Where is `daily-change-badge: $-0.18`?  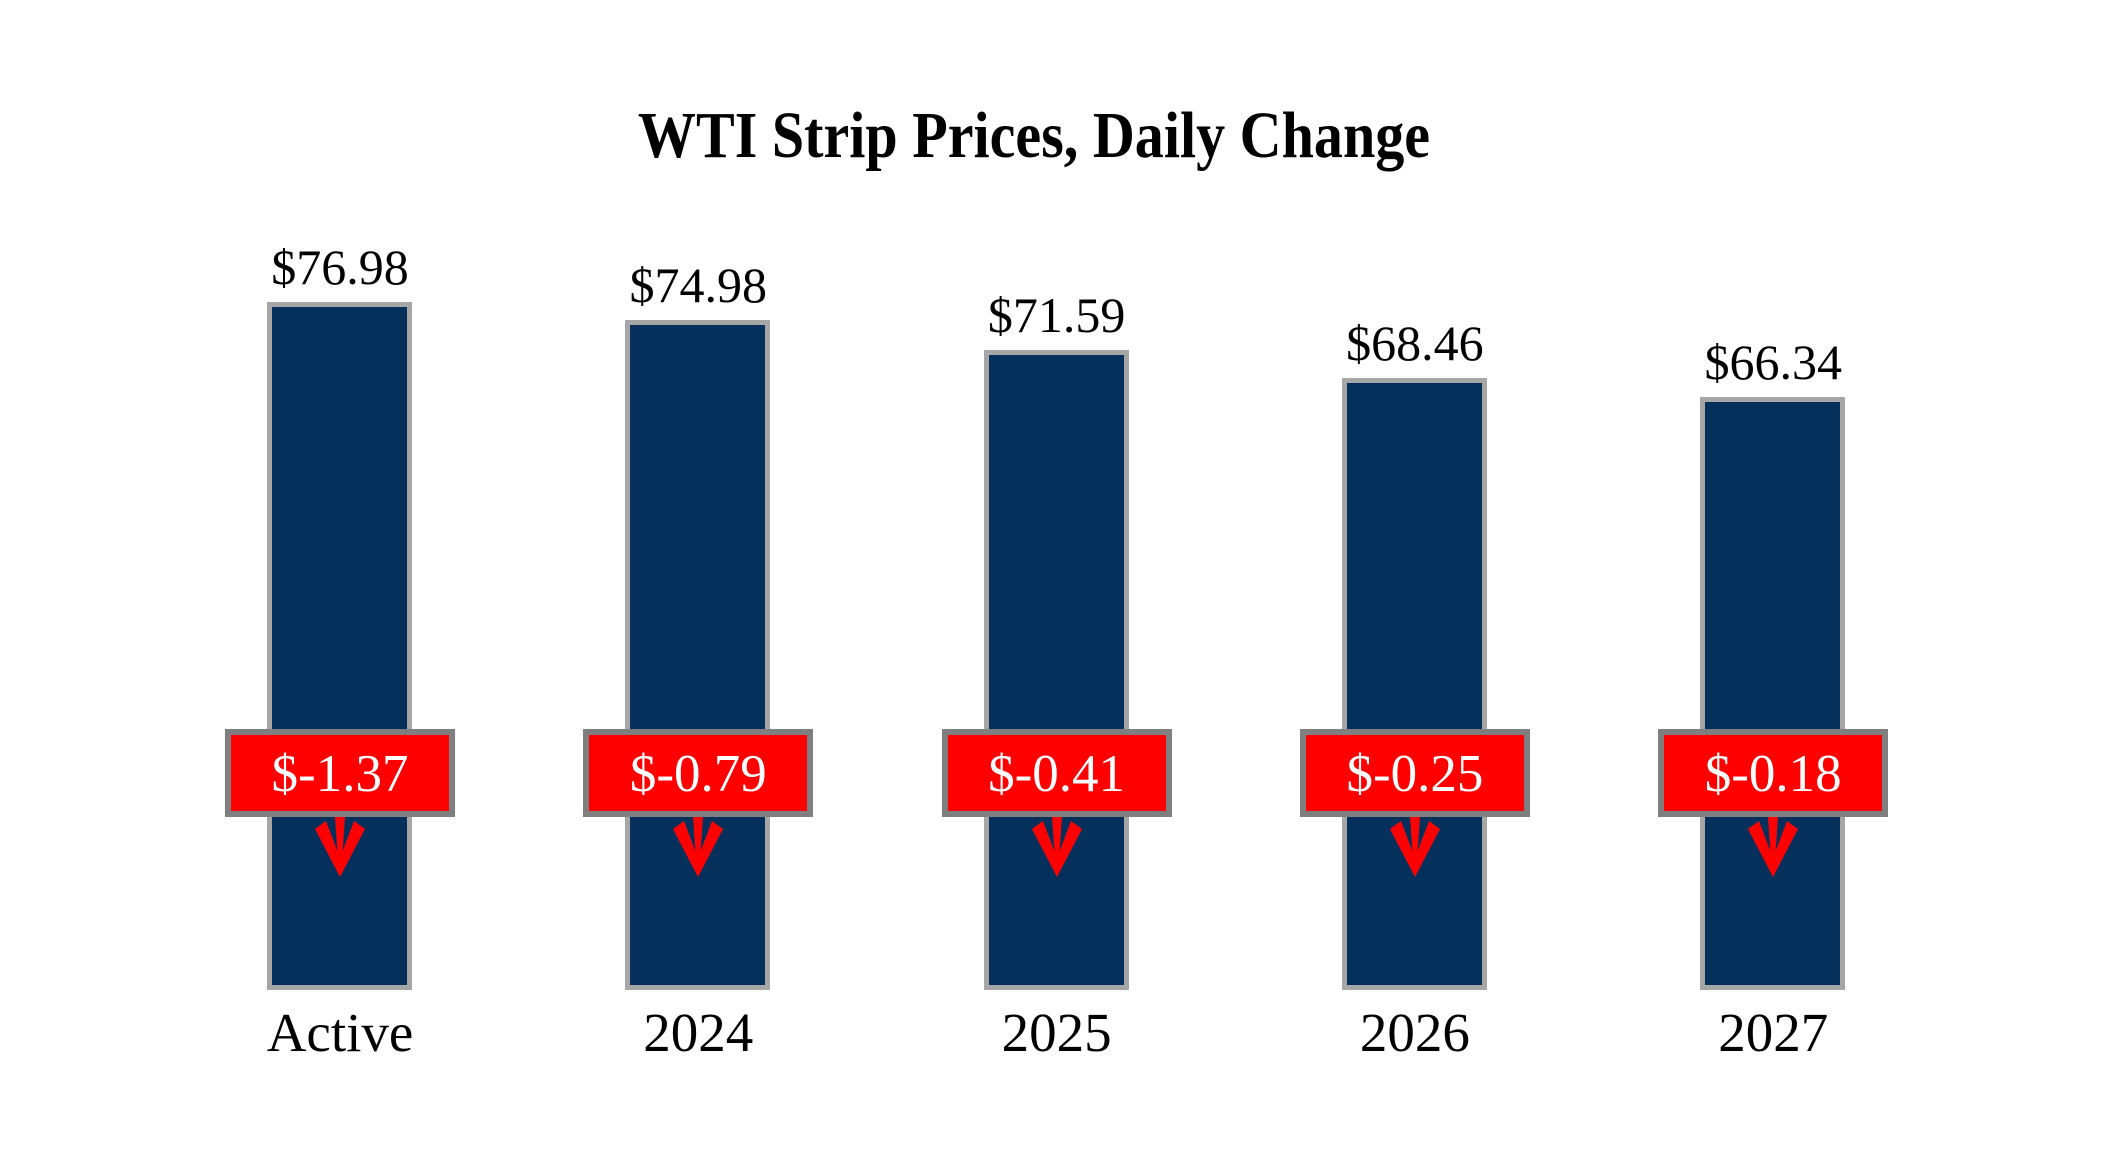
daily-change-badge: $-0.18 is located at coordinates (1773, 773).